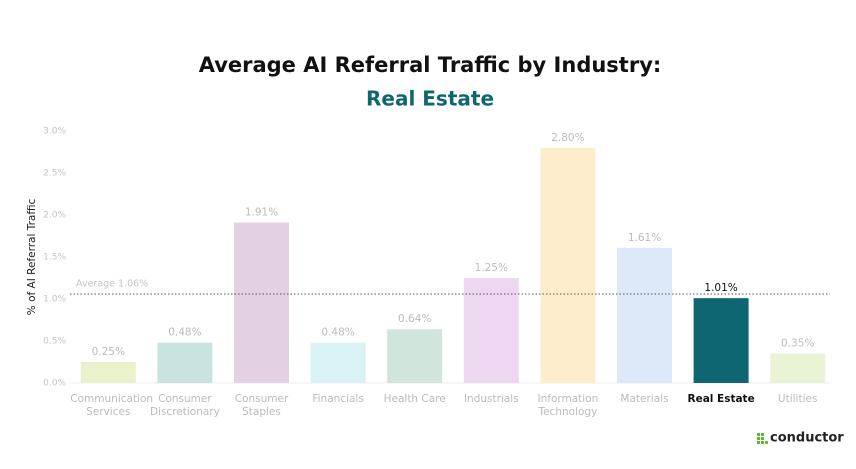  What do you see at coordinates (261, 213) in the screenshot?
I see `value-label: 1.91%` at bounding box center [261, 213].